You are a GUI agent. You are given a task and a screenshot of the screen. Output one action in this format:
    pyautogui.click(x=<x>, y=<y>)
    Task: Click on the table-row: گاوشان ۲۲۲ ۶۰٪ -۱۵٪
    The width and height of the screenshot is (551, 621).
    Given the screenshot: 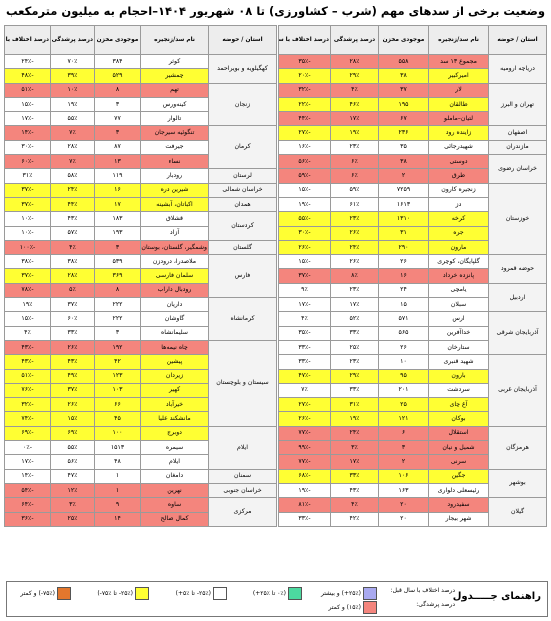 What is the action you would take?
    pyautogui.click(x=140, y=319)
    